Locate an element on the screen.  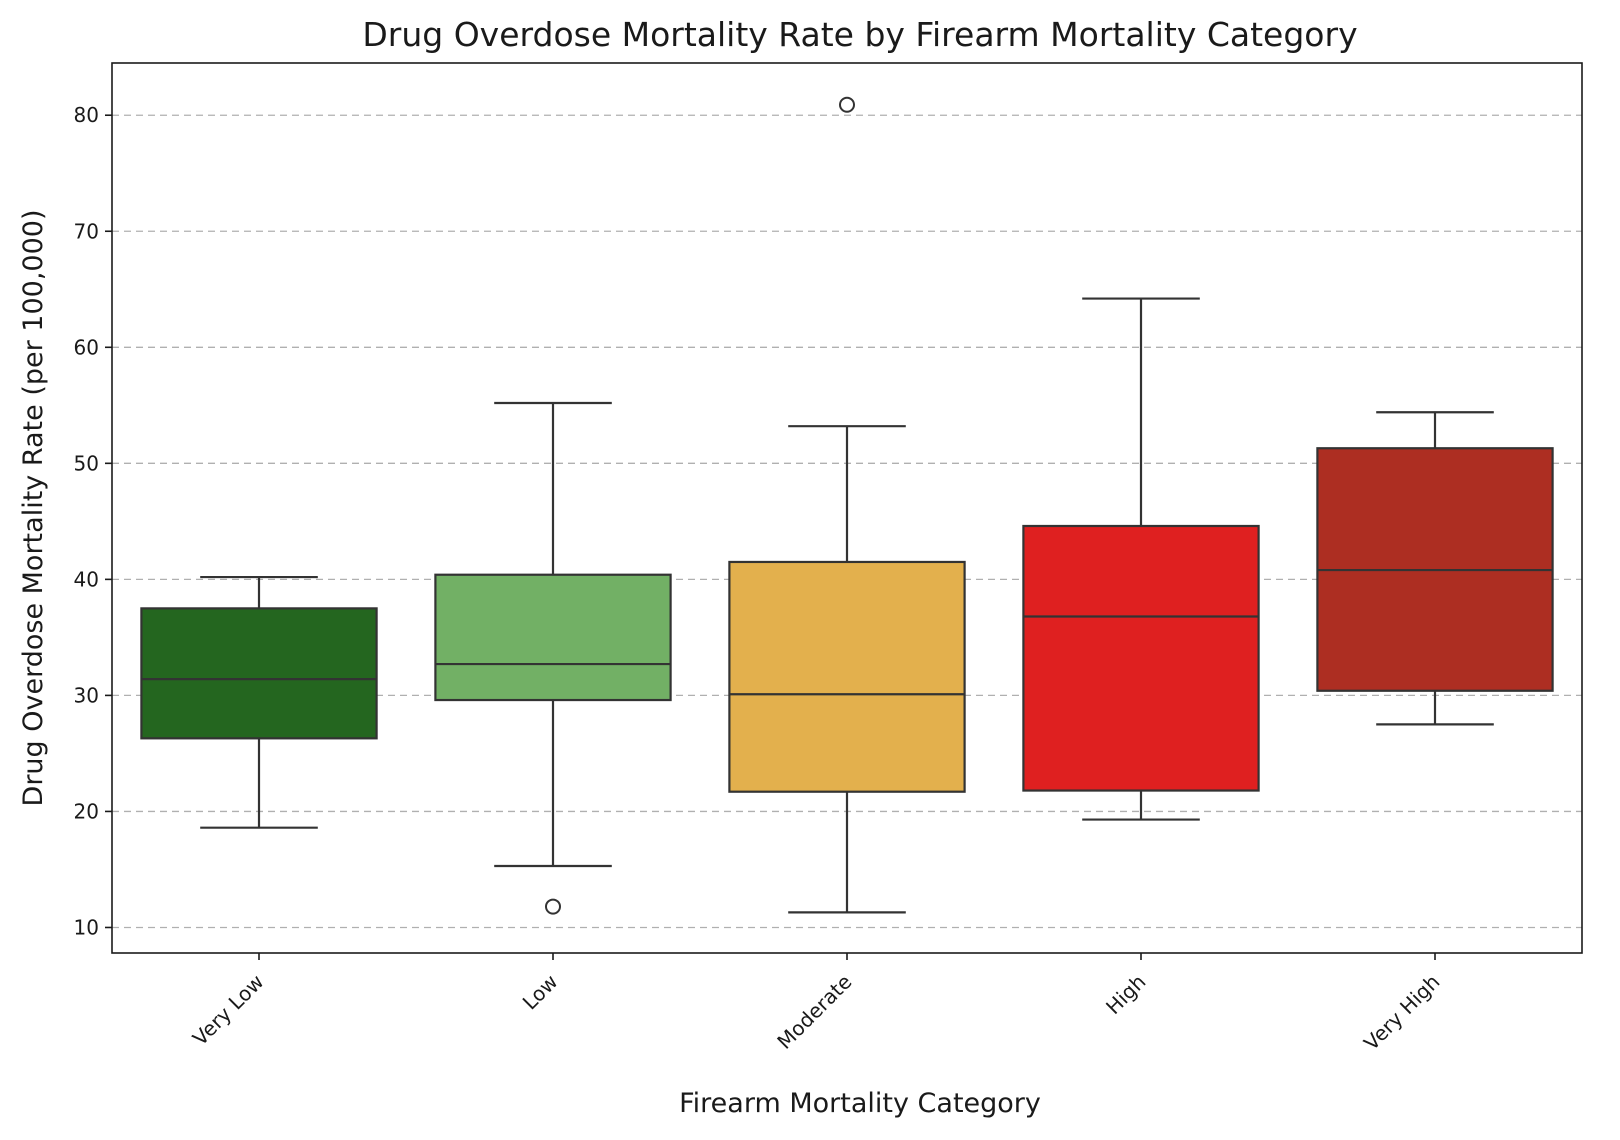
y-tick-label: 60 is located at coordinates (86, 347).